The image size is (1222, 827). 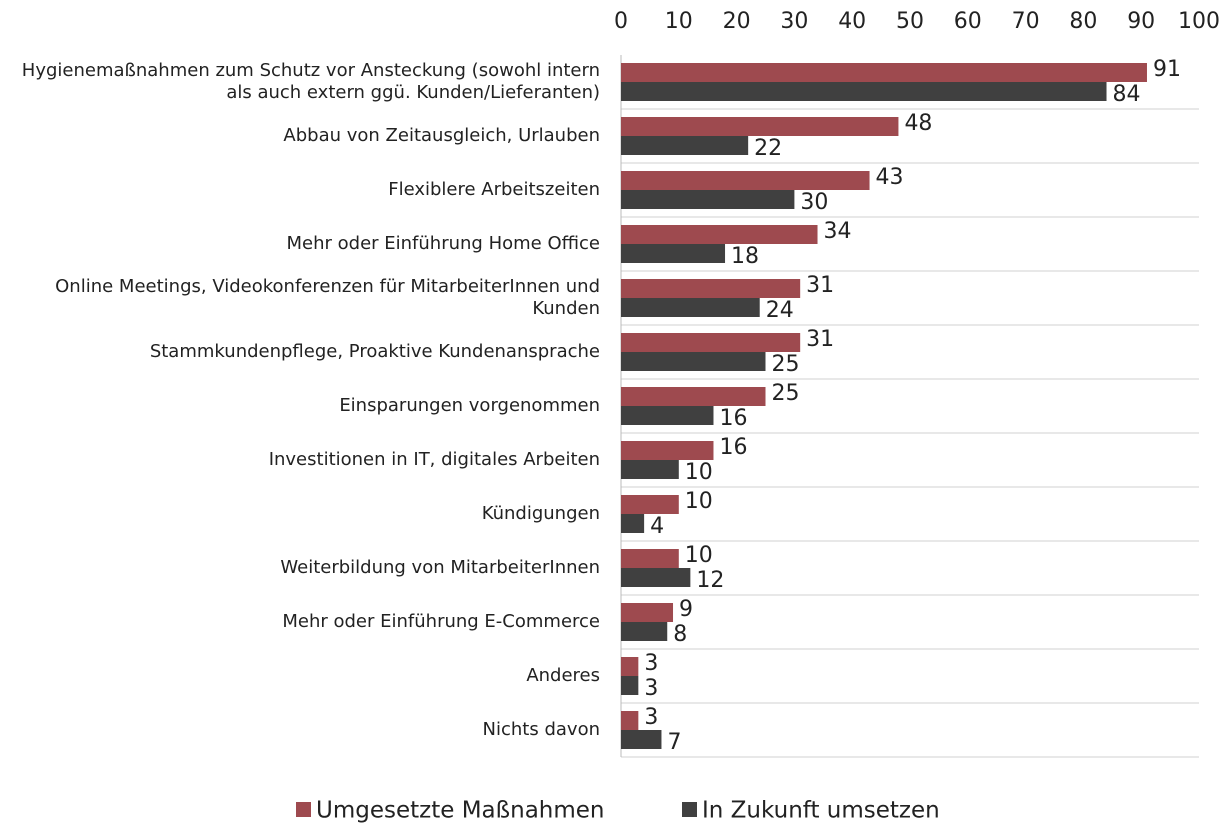 I want to click on x-tick-label: 90, so click(x=1141, y=21).